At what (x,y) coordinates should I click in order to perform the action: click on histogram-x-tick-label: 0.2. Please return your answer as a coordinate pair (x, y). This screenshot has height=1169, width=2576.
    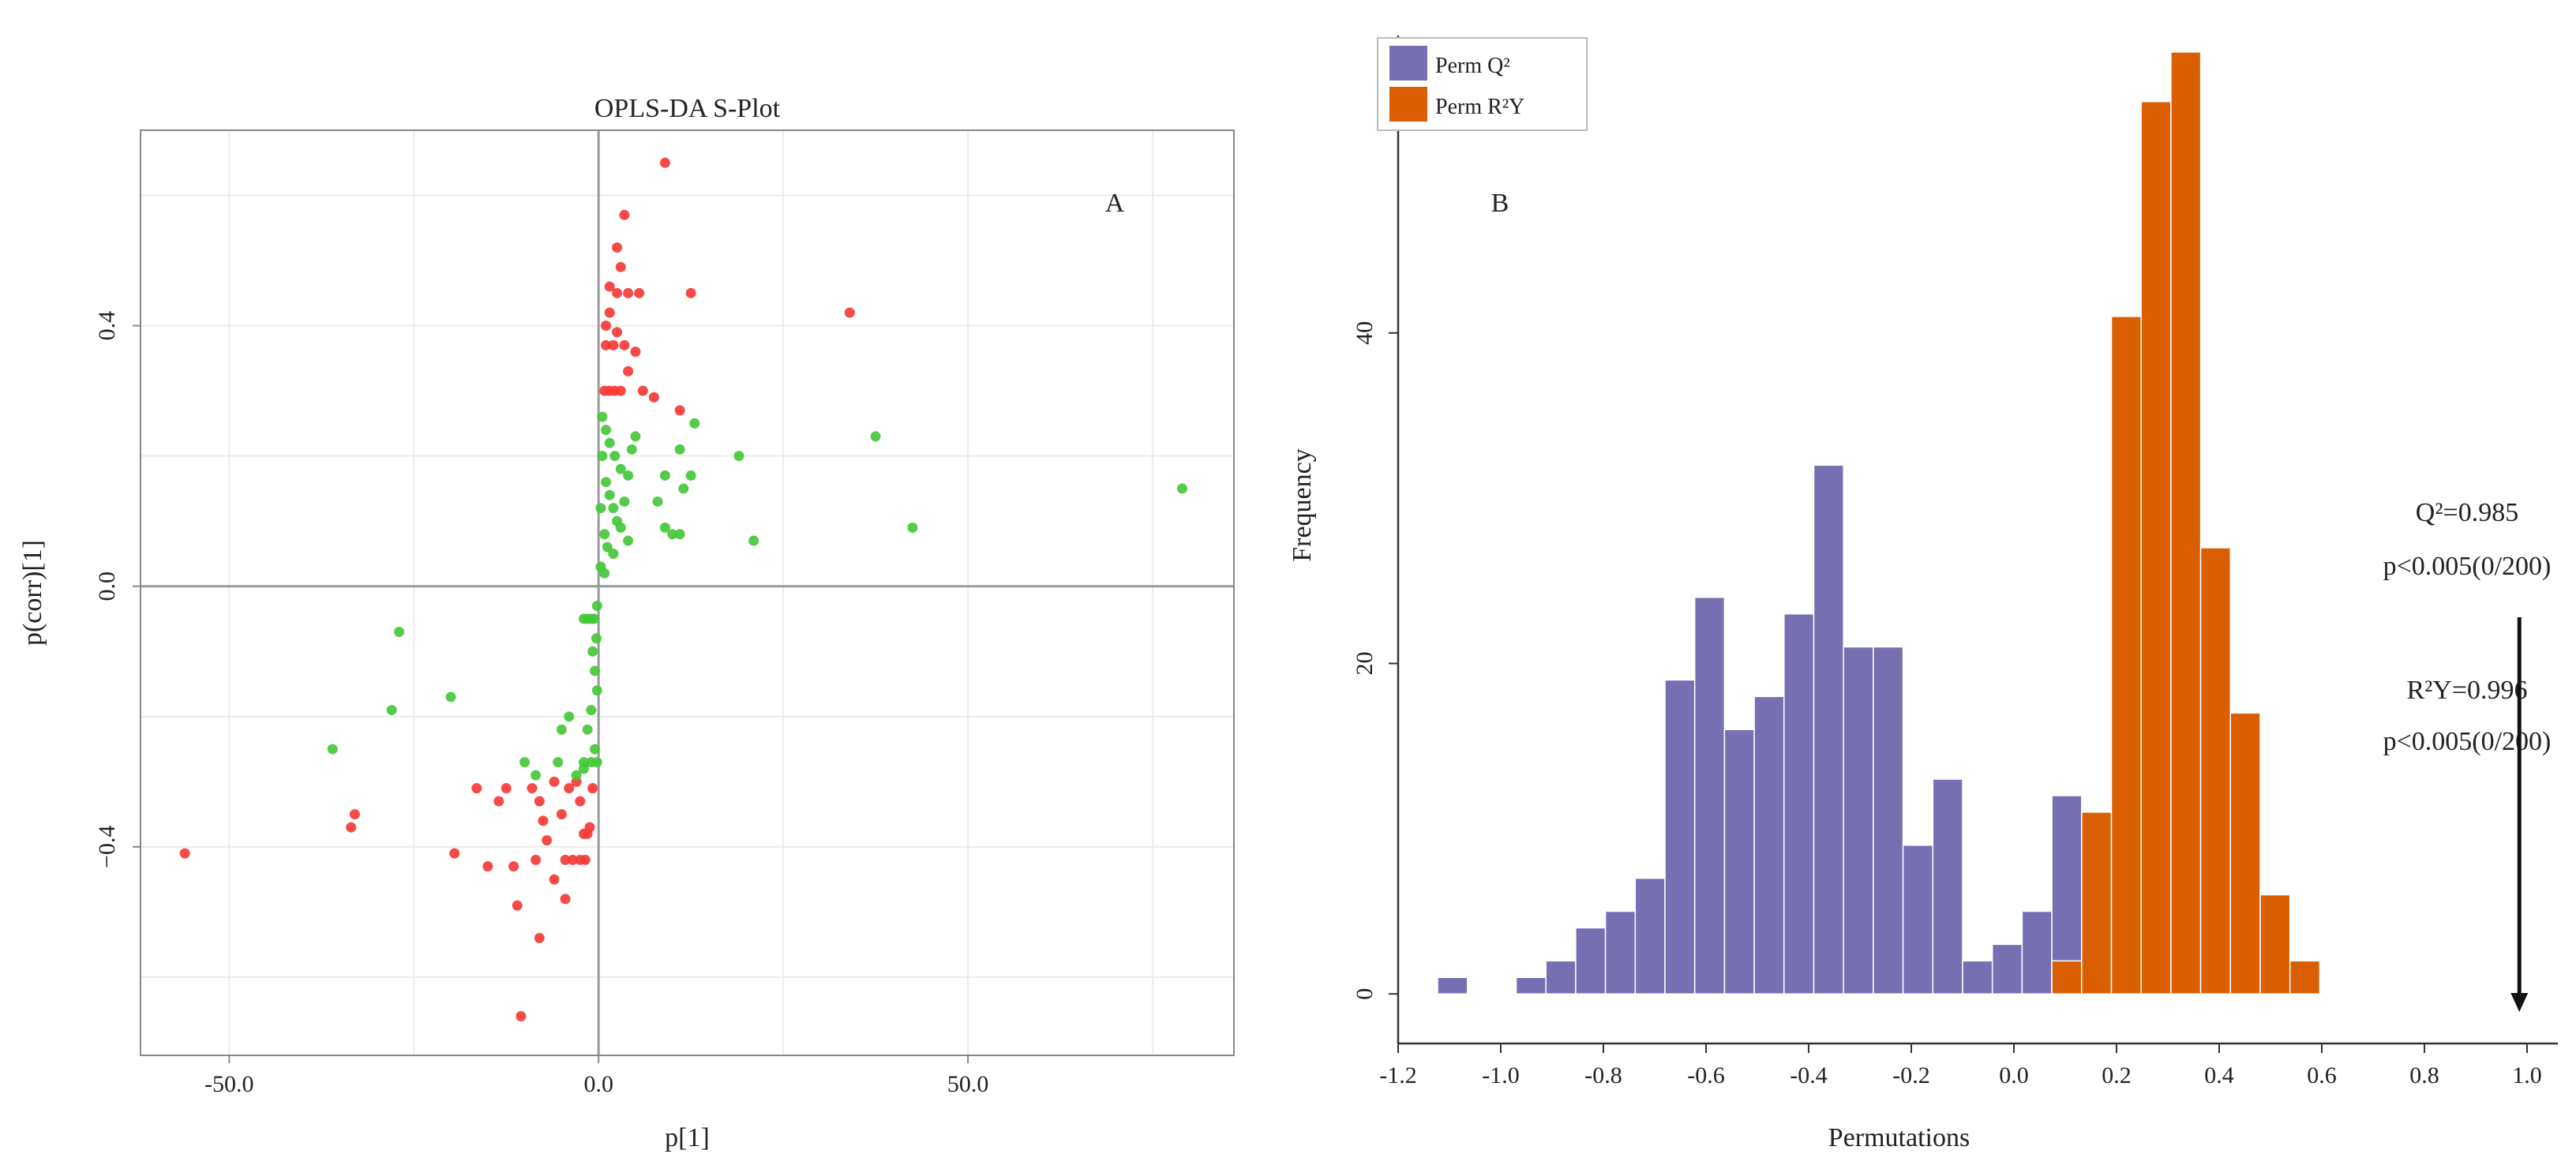
    Looking at the image, I should click on (2117, 1075).